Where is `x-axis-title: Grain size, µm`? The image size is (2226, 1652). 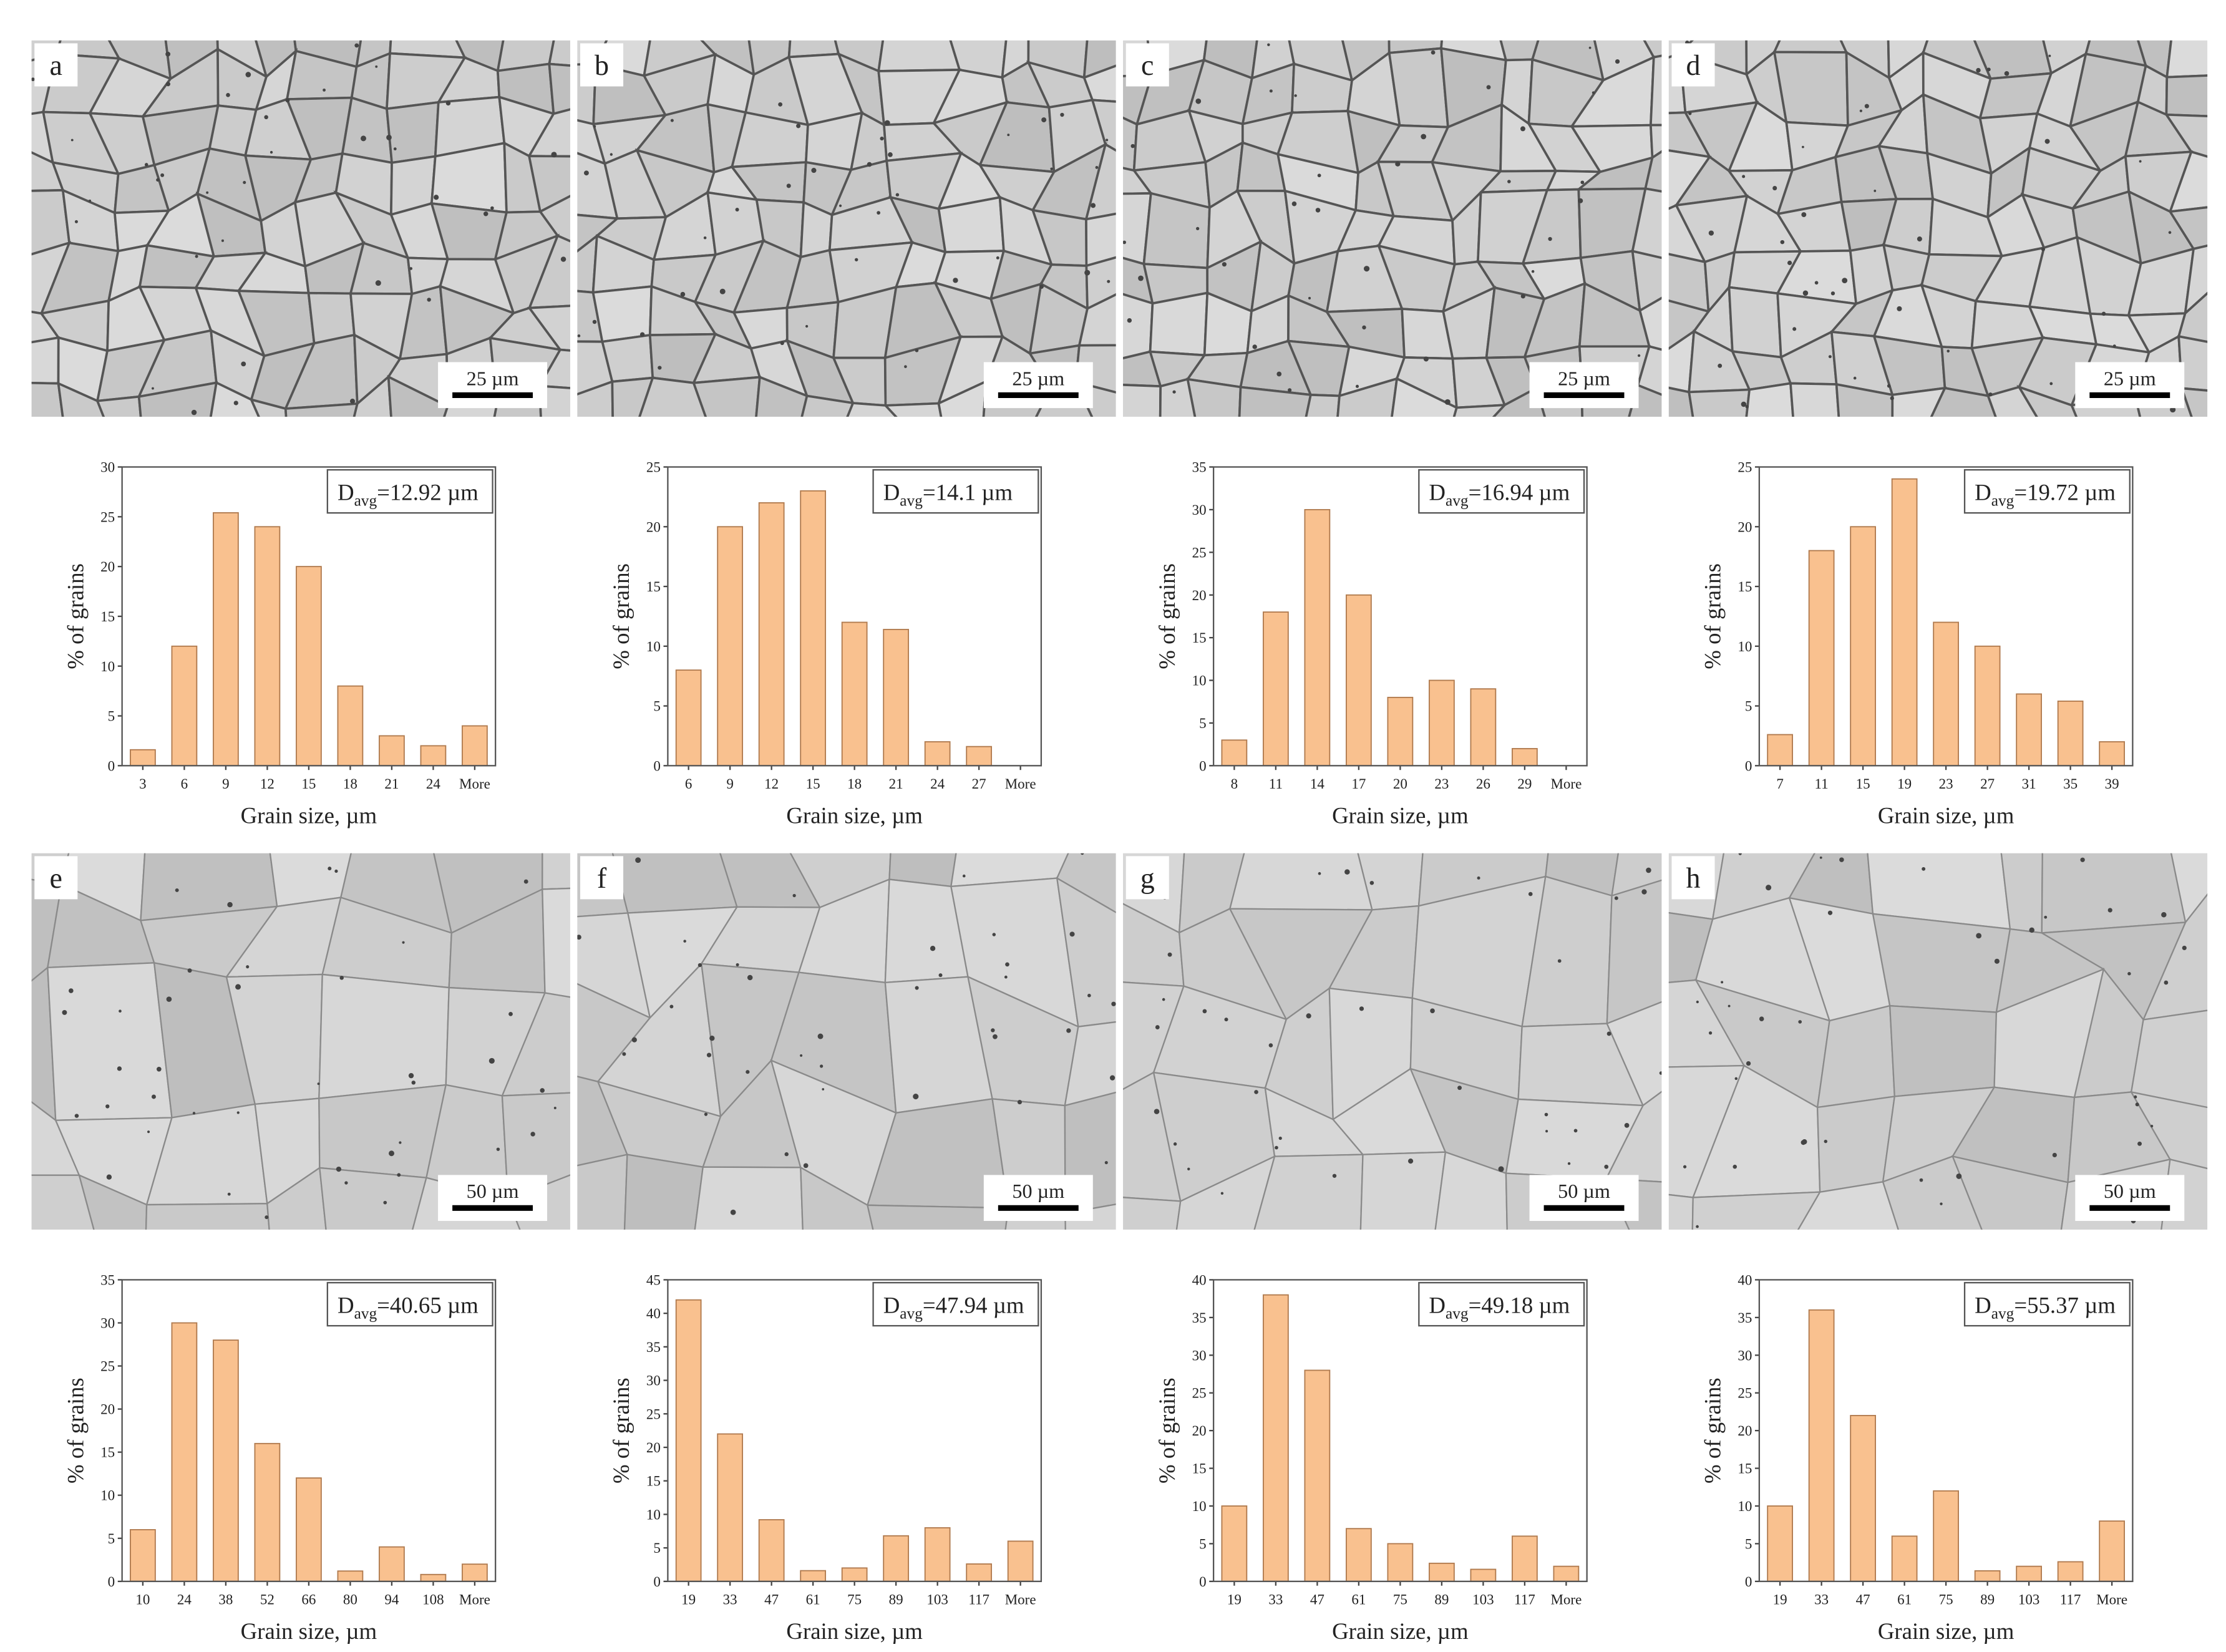
x-axis-title: Grain size, µm is located at coordinates (1946, 815).